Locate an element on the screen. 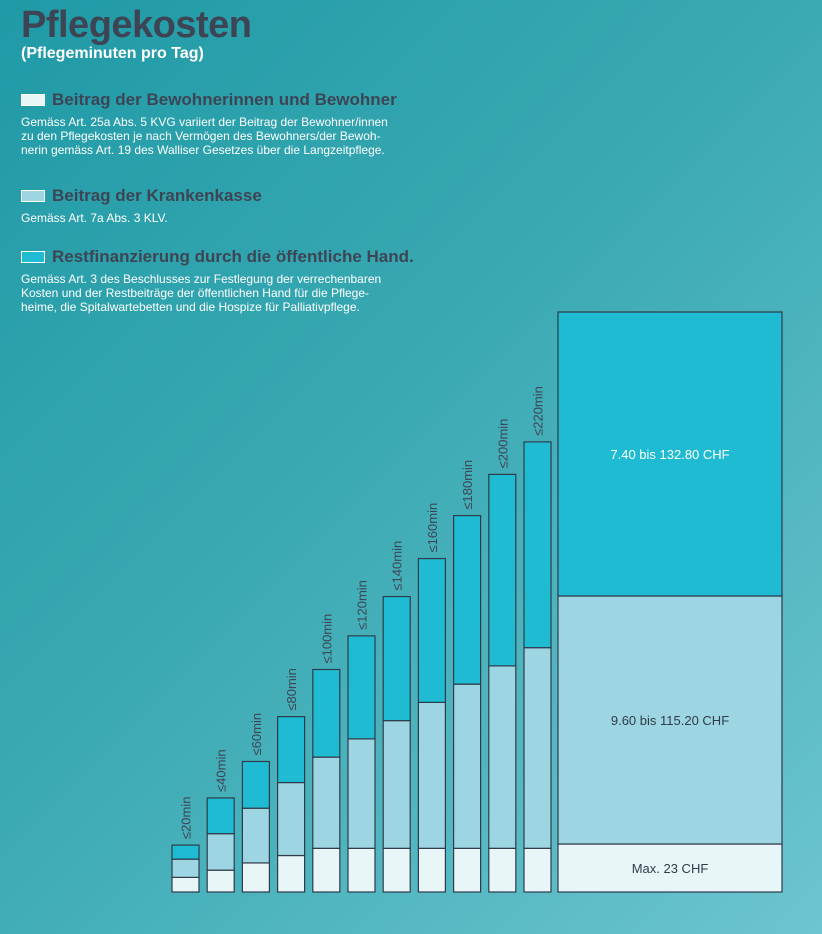  bar-category-label: ≤200min is located at coordinates (502, 444).